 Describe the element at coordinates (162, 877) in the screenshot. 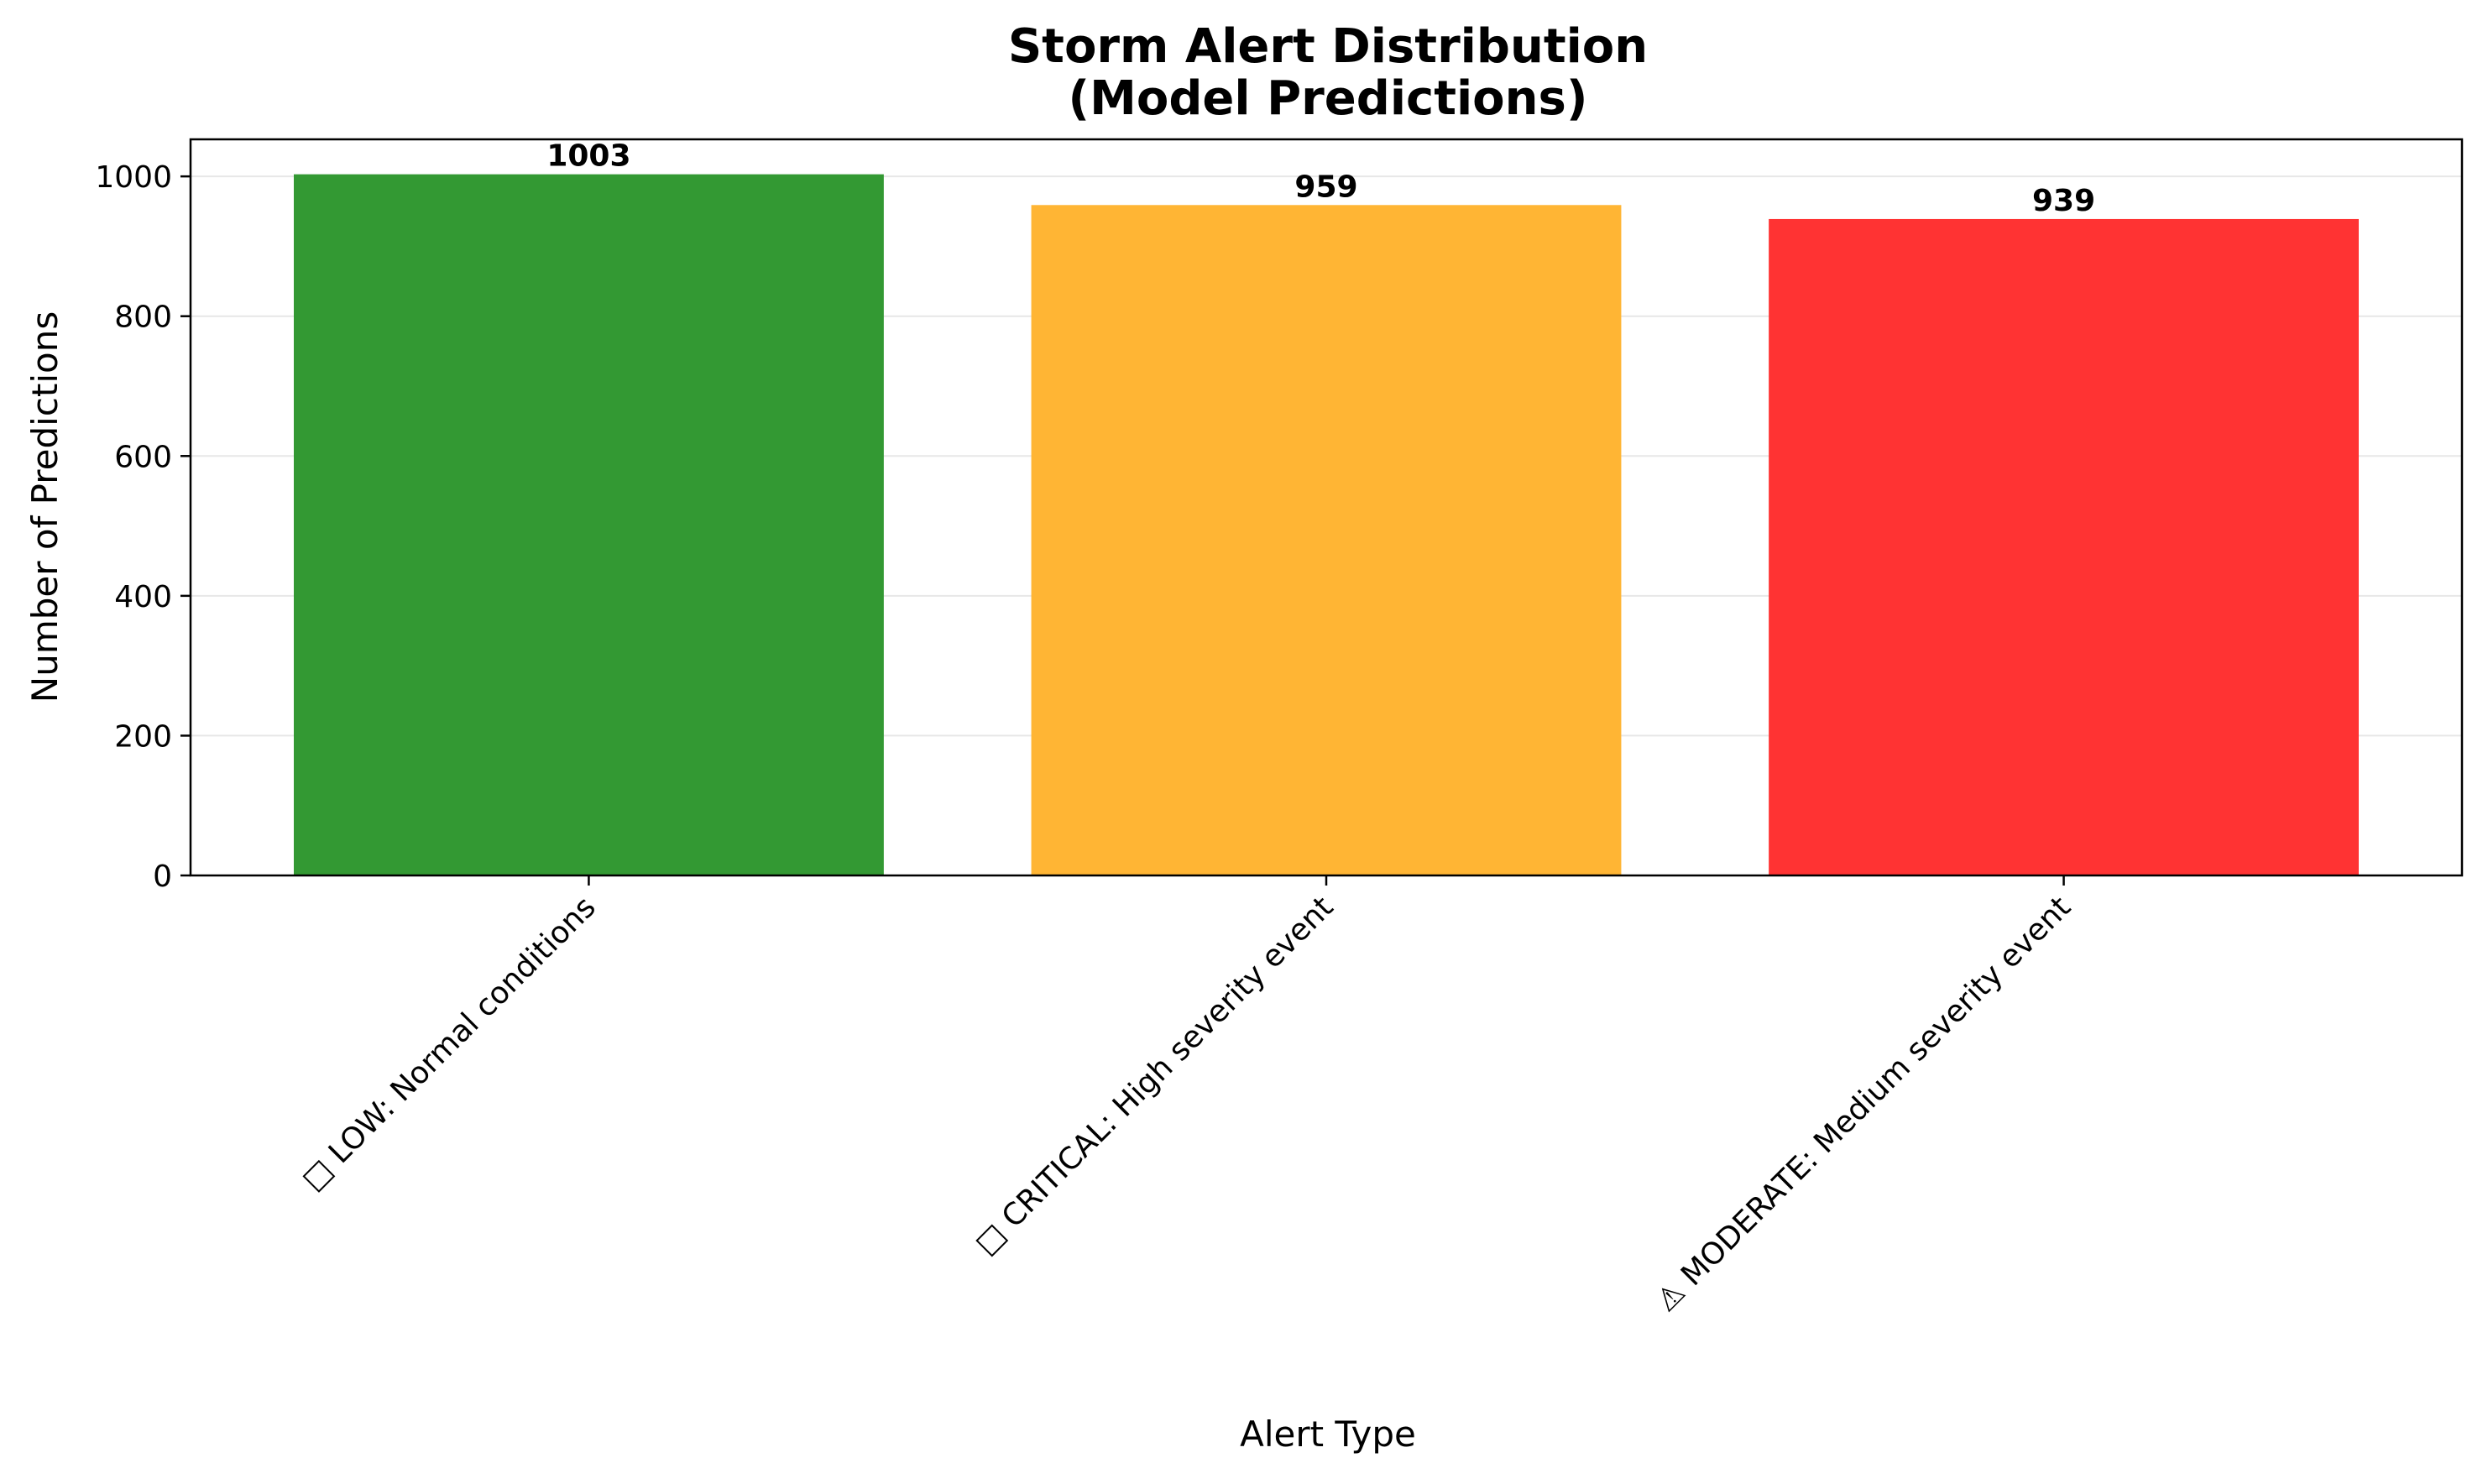

I see `y-tick-label: 0` at that location.